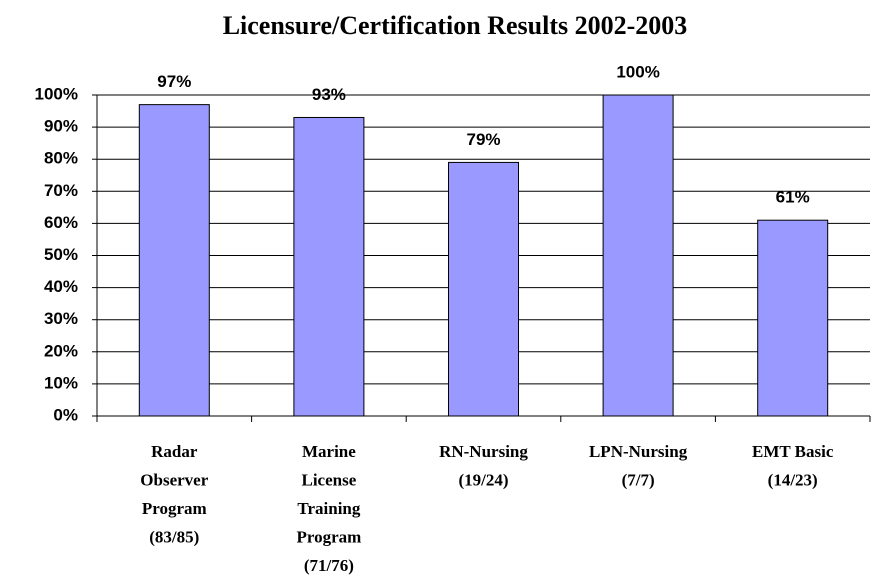 This screenshot has height=587, width=871. Describe the element at coordinates (61, 318) in the screenshot. I see `y-tick-label: 30%` at that location.